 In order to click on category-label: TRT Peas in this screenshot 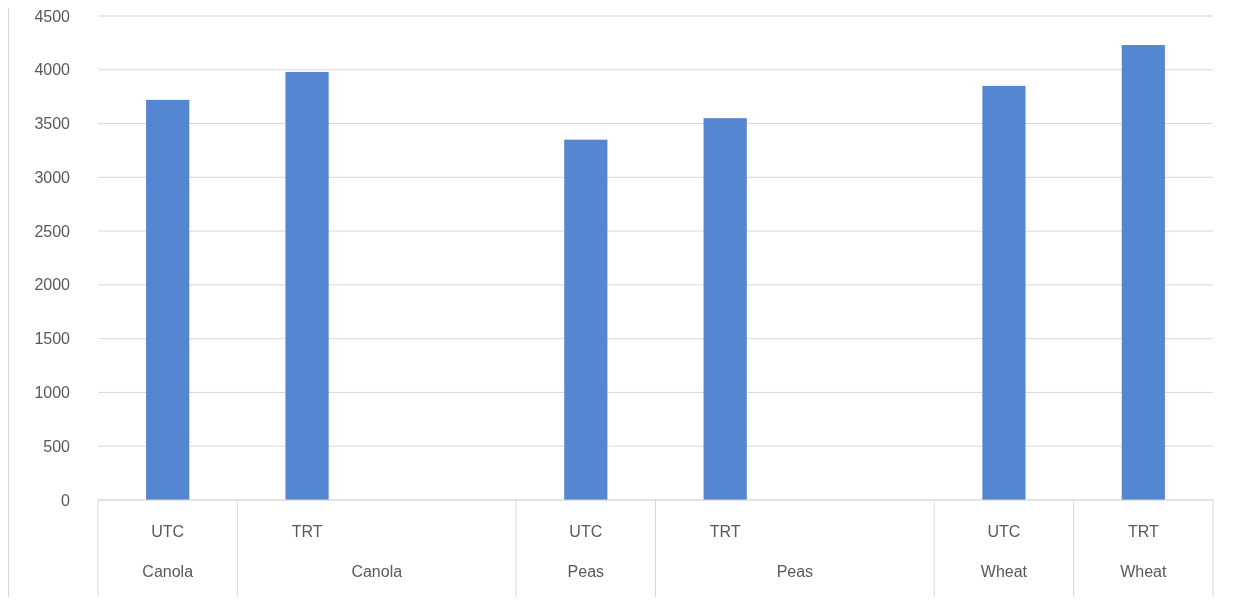, I will do `click(761, 551)`.